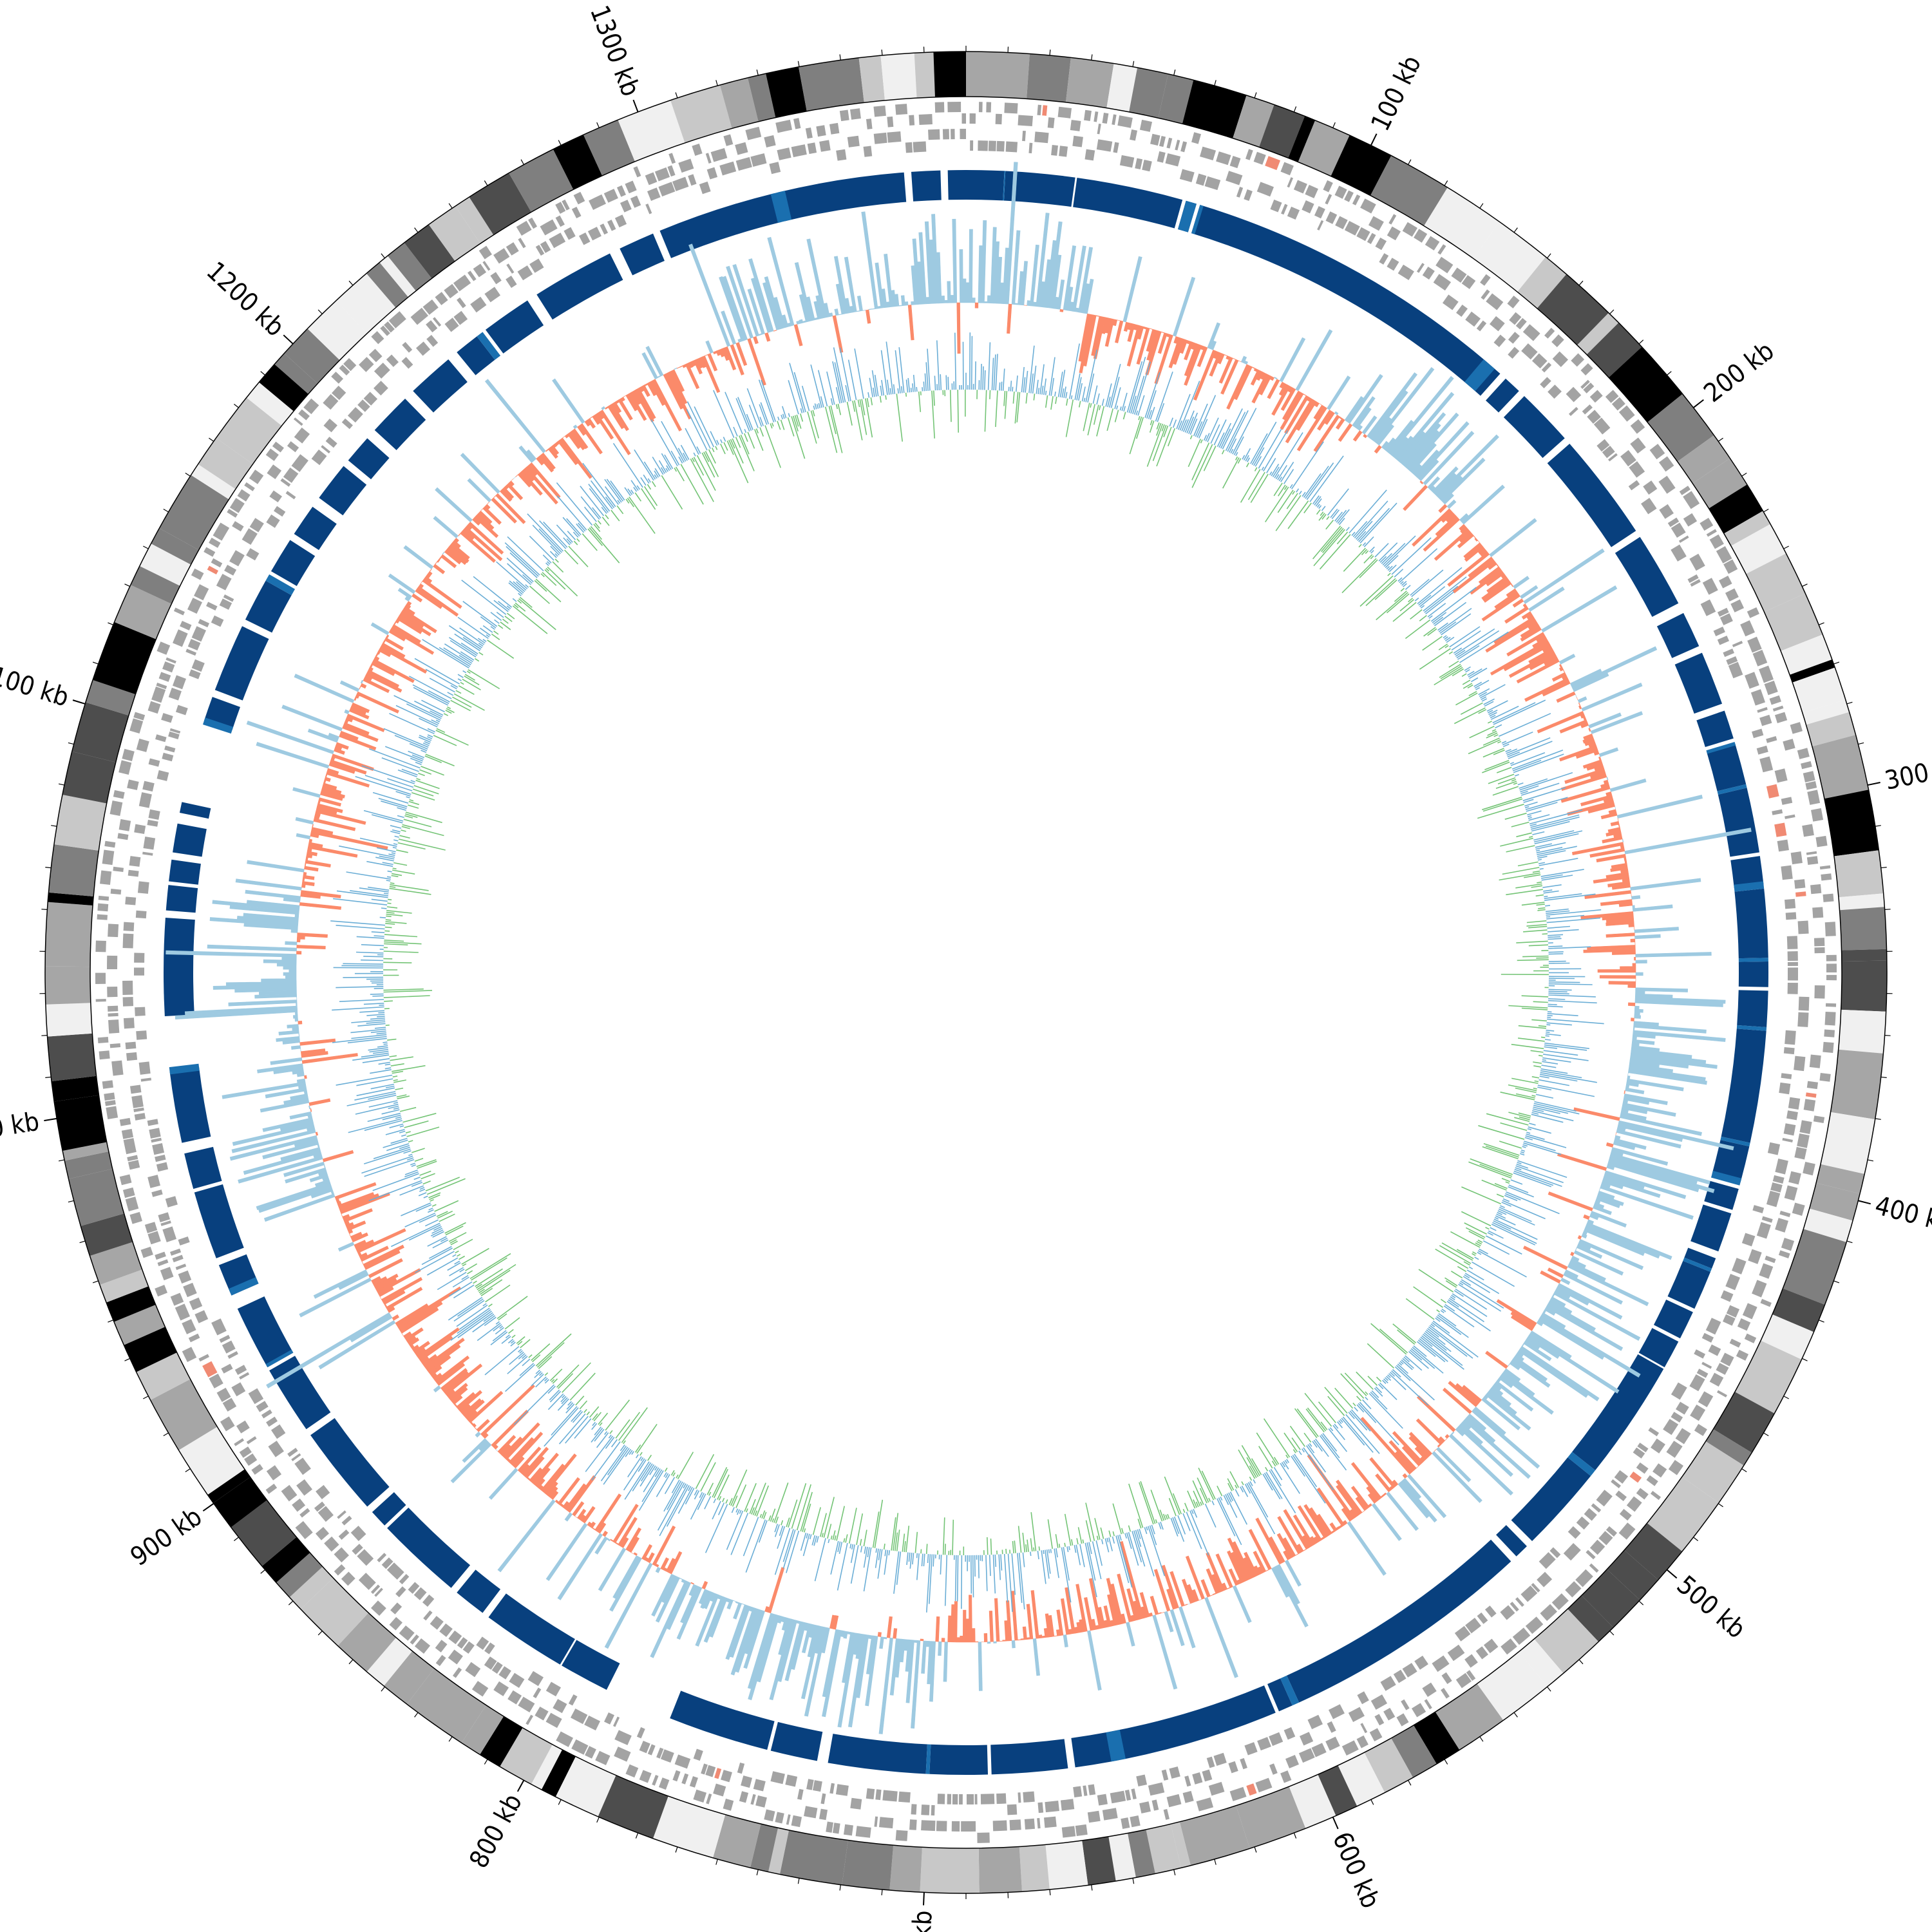  Describe the element at coordinates (1335, 1824) in the screenshot. I see `major-tick` at that location.